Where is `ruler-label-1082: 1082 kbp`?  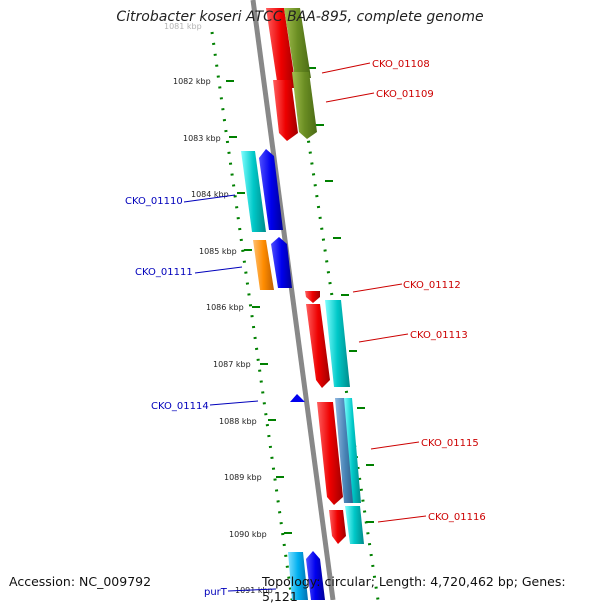
ruler-label-1082: 1082 kbp is located at coordinates (192, 81).